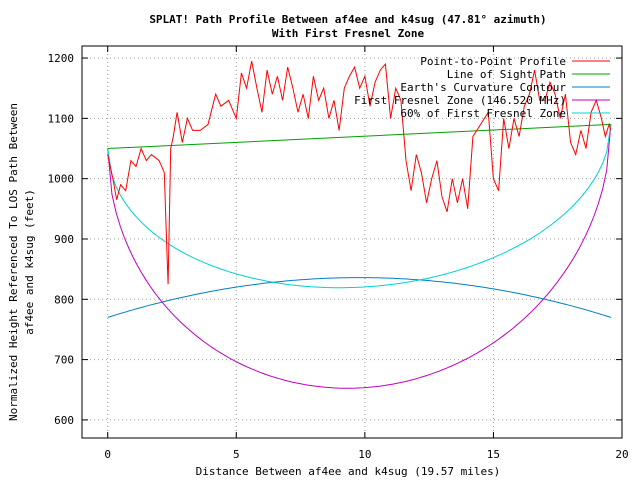 The height and width of the screenshot is (484, 640). I want to click on y-tick-label: 700, so click(64, 360).